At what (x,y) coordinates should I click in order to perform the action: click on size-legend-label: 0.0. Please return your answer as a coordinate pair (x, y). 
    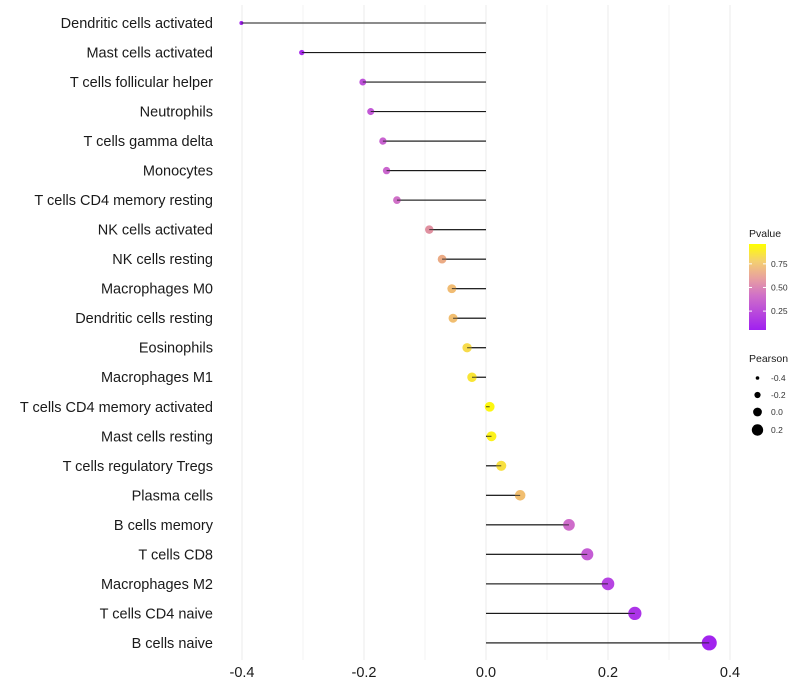
    Looking at the image, I should click on (777, 412).